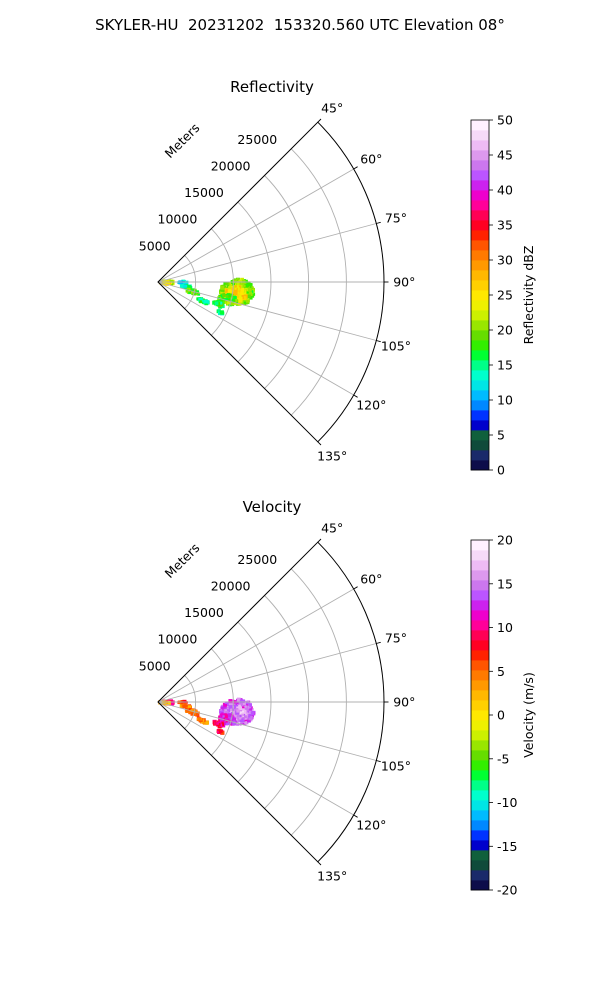  What do you see at coordinates (182, 140) in the screenshot?
I see `radial-axis-label: Meters` at bounding box center [182, 140].